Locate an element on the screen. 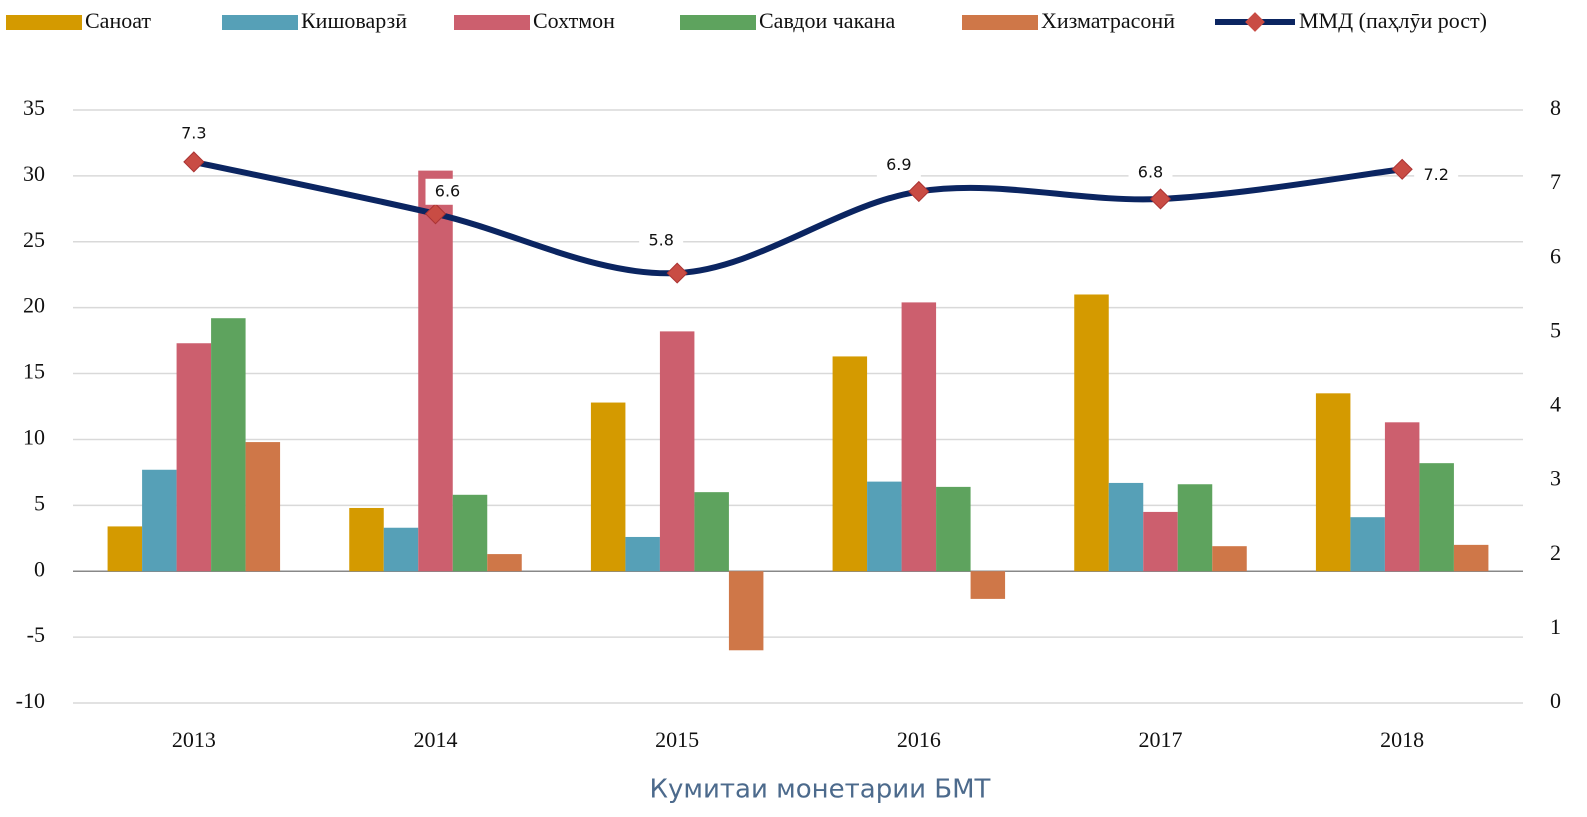  y-tick-label: -5 is located at coordinates (36, 634).